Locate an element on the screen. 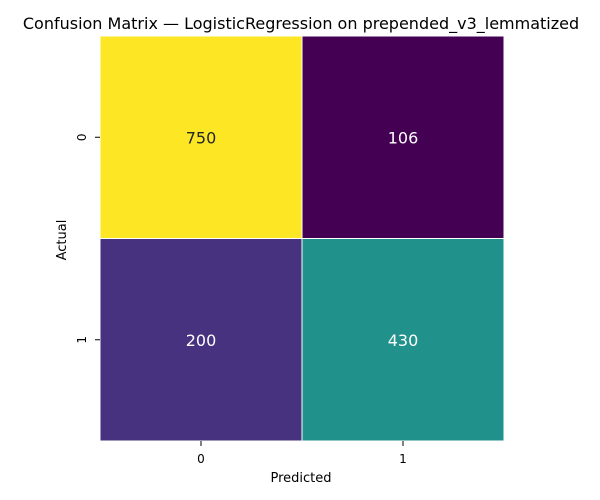  cell-value-r1-c0: 200 is located at coordinates (201, 340).